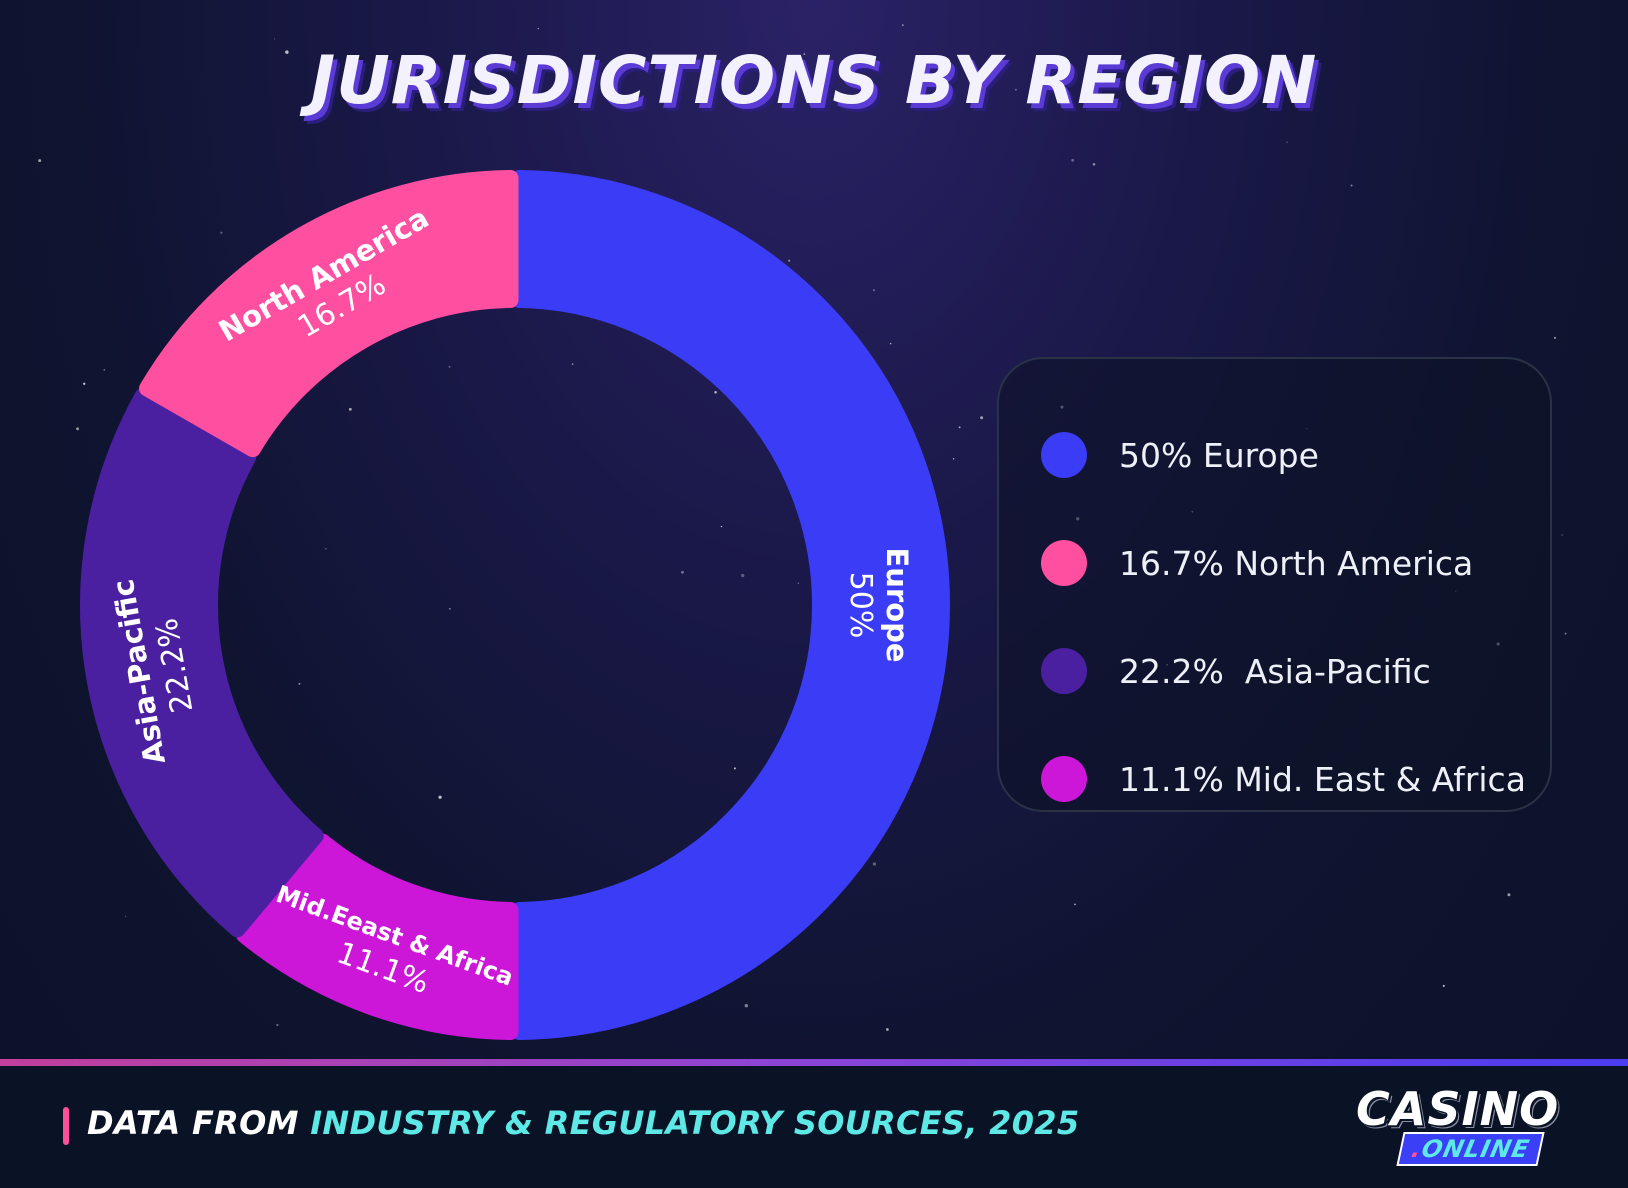 The width and height of the screenshot is (1628, 1188). What do you see at coordinates (1476, 1149) in the screenshot?
I see `logo-subtitle-text: ONLINE` at bounding box center [1476, 1149].